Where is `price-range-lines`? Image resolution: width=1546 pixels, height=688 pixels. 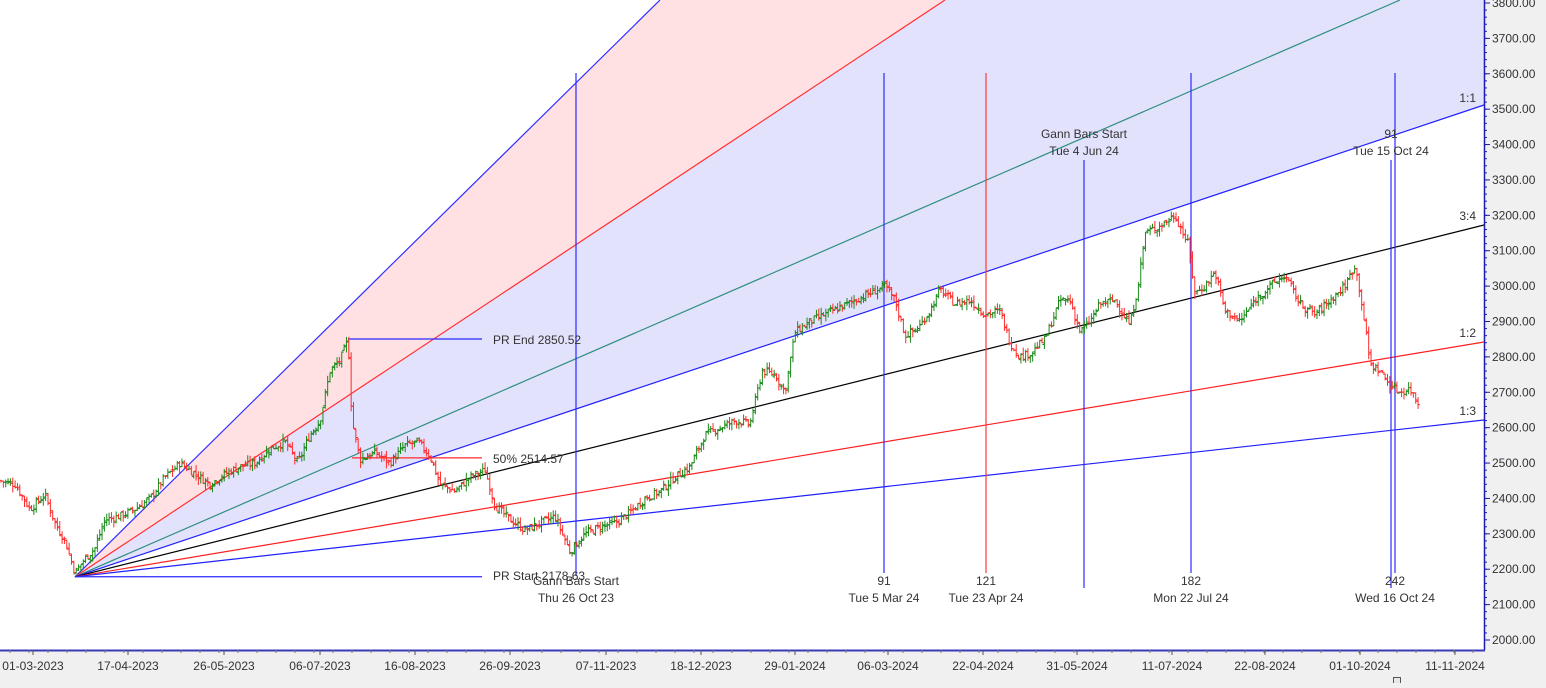
price-range-lines is located at coordinates (278, 458).